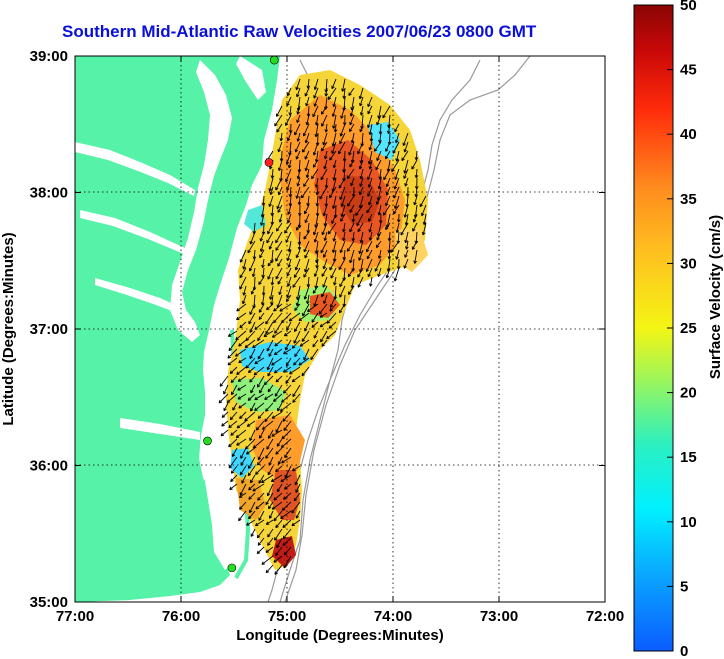 This screenshot has height=659, width=724. What do you see at coordinates (715, 297) in the screenshot?
I see `colorbar-label: Surface Velocity (cm/s)` at bounding box center [715, 297].